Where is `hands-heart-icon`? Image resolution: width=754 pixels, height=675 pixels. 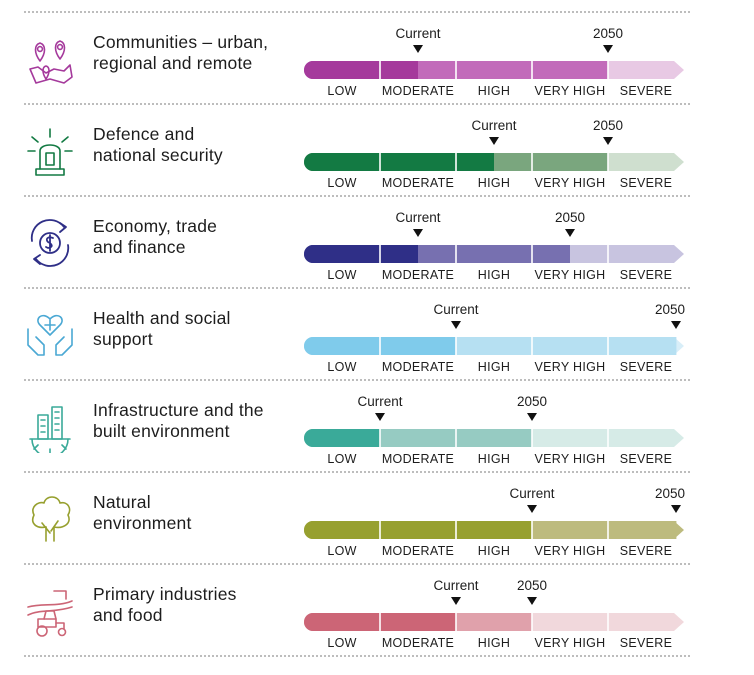
hands-heart-icon is located at coordinates (50, 335).